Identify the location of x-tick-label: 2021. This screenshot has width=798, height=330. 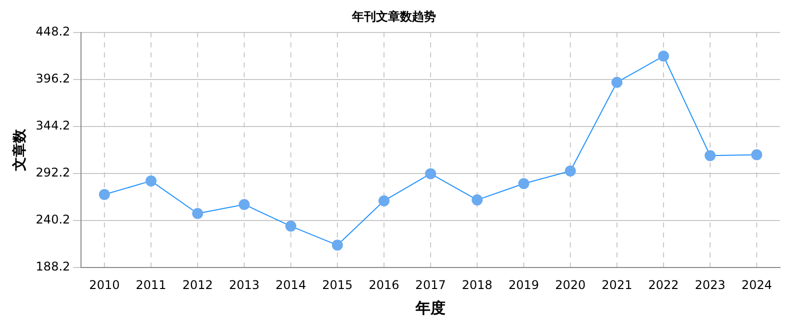
(617, 285).